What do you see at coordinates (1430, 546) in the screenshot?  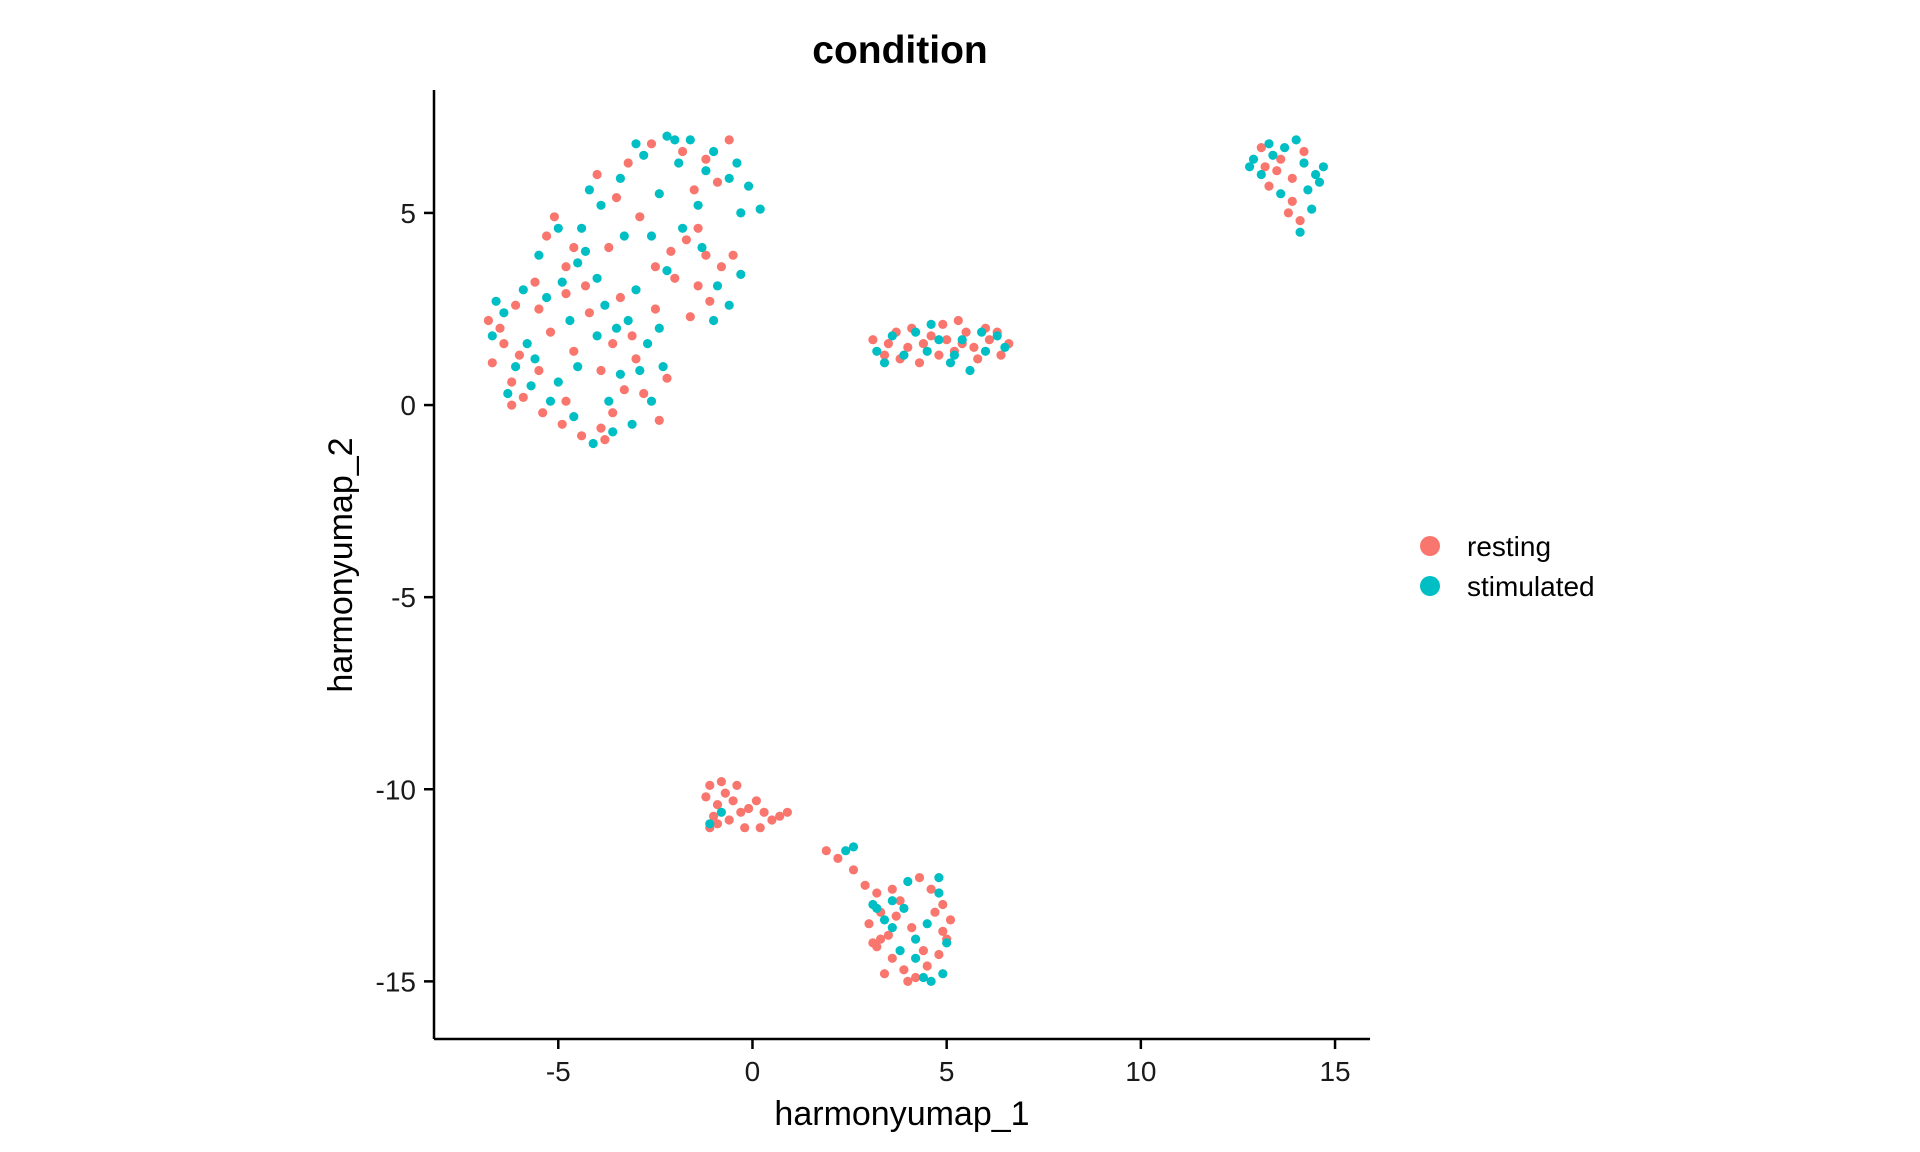 I see `legend-key-resting` at bounding box center [1430, 546].